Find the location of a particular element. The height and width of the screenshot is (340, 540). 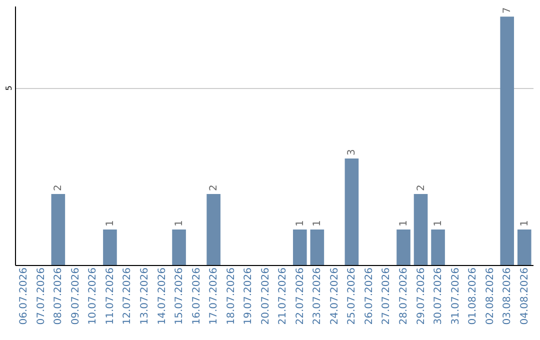

x-tick-label: 24.07.2026 is located at coordinates (334, 296).